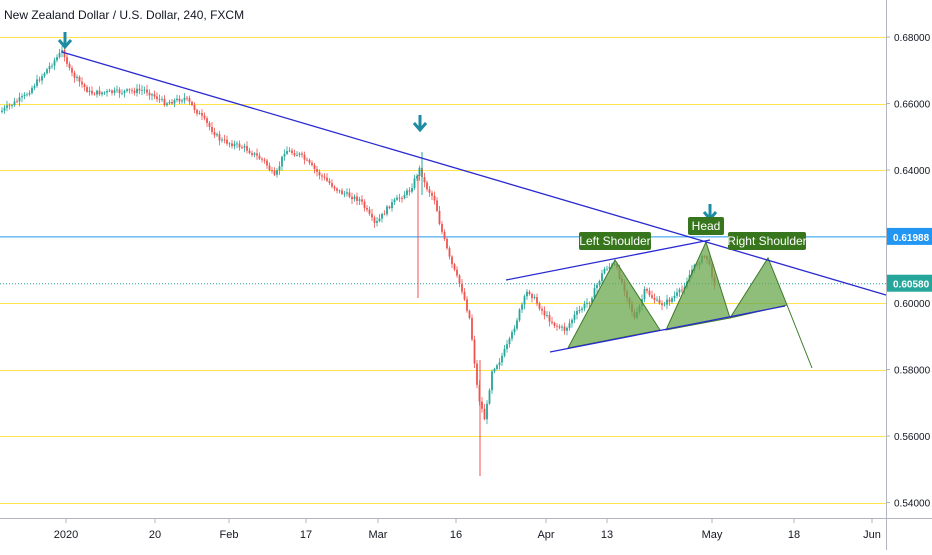  I want to click on support-price-label: 0.61988, so click(911, 238).